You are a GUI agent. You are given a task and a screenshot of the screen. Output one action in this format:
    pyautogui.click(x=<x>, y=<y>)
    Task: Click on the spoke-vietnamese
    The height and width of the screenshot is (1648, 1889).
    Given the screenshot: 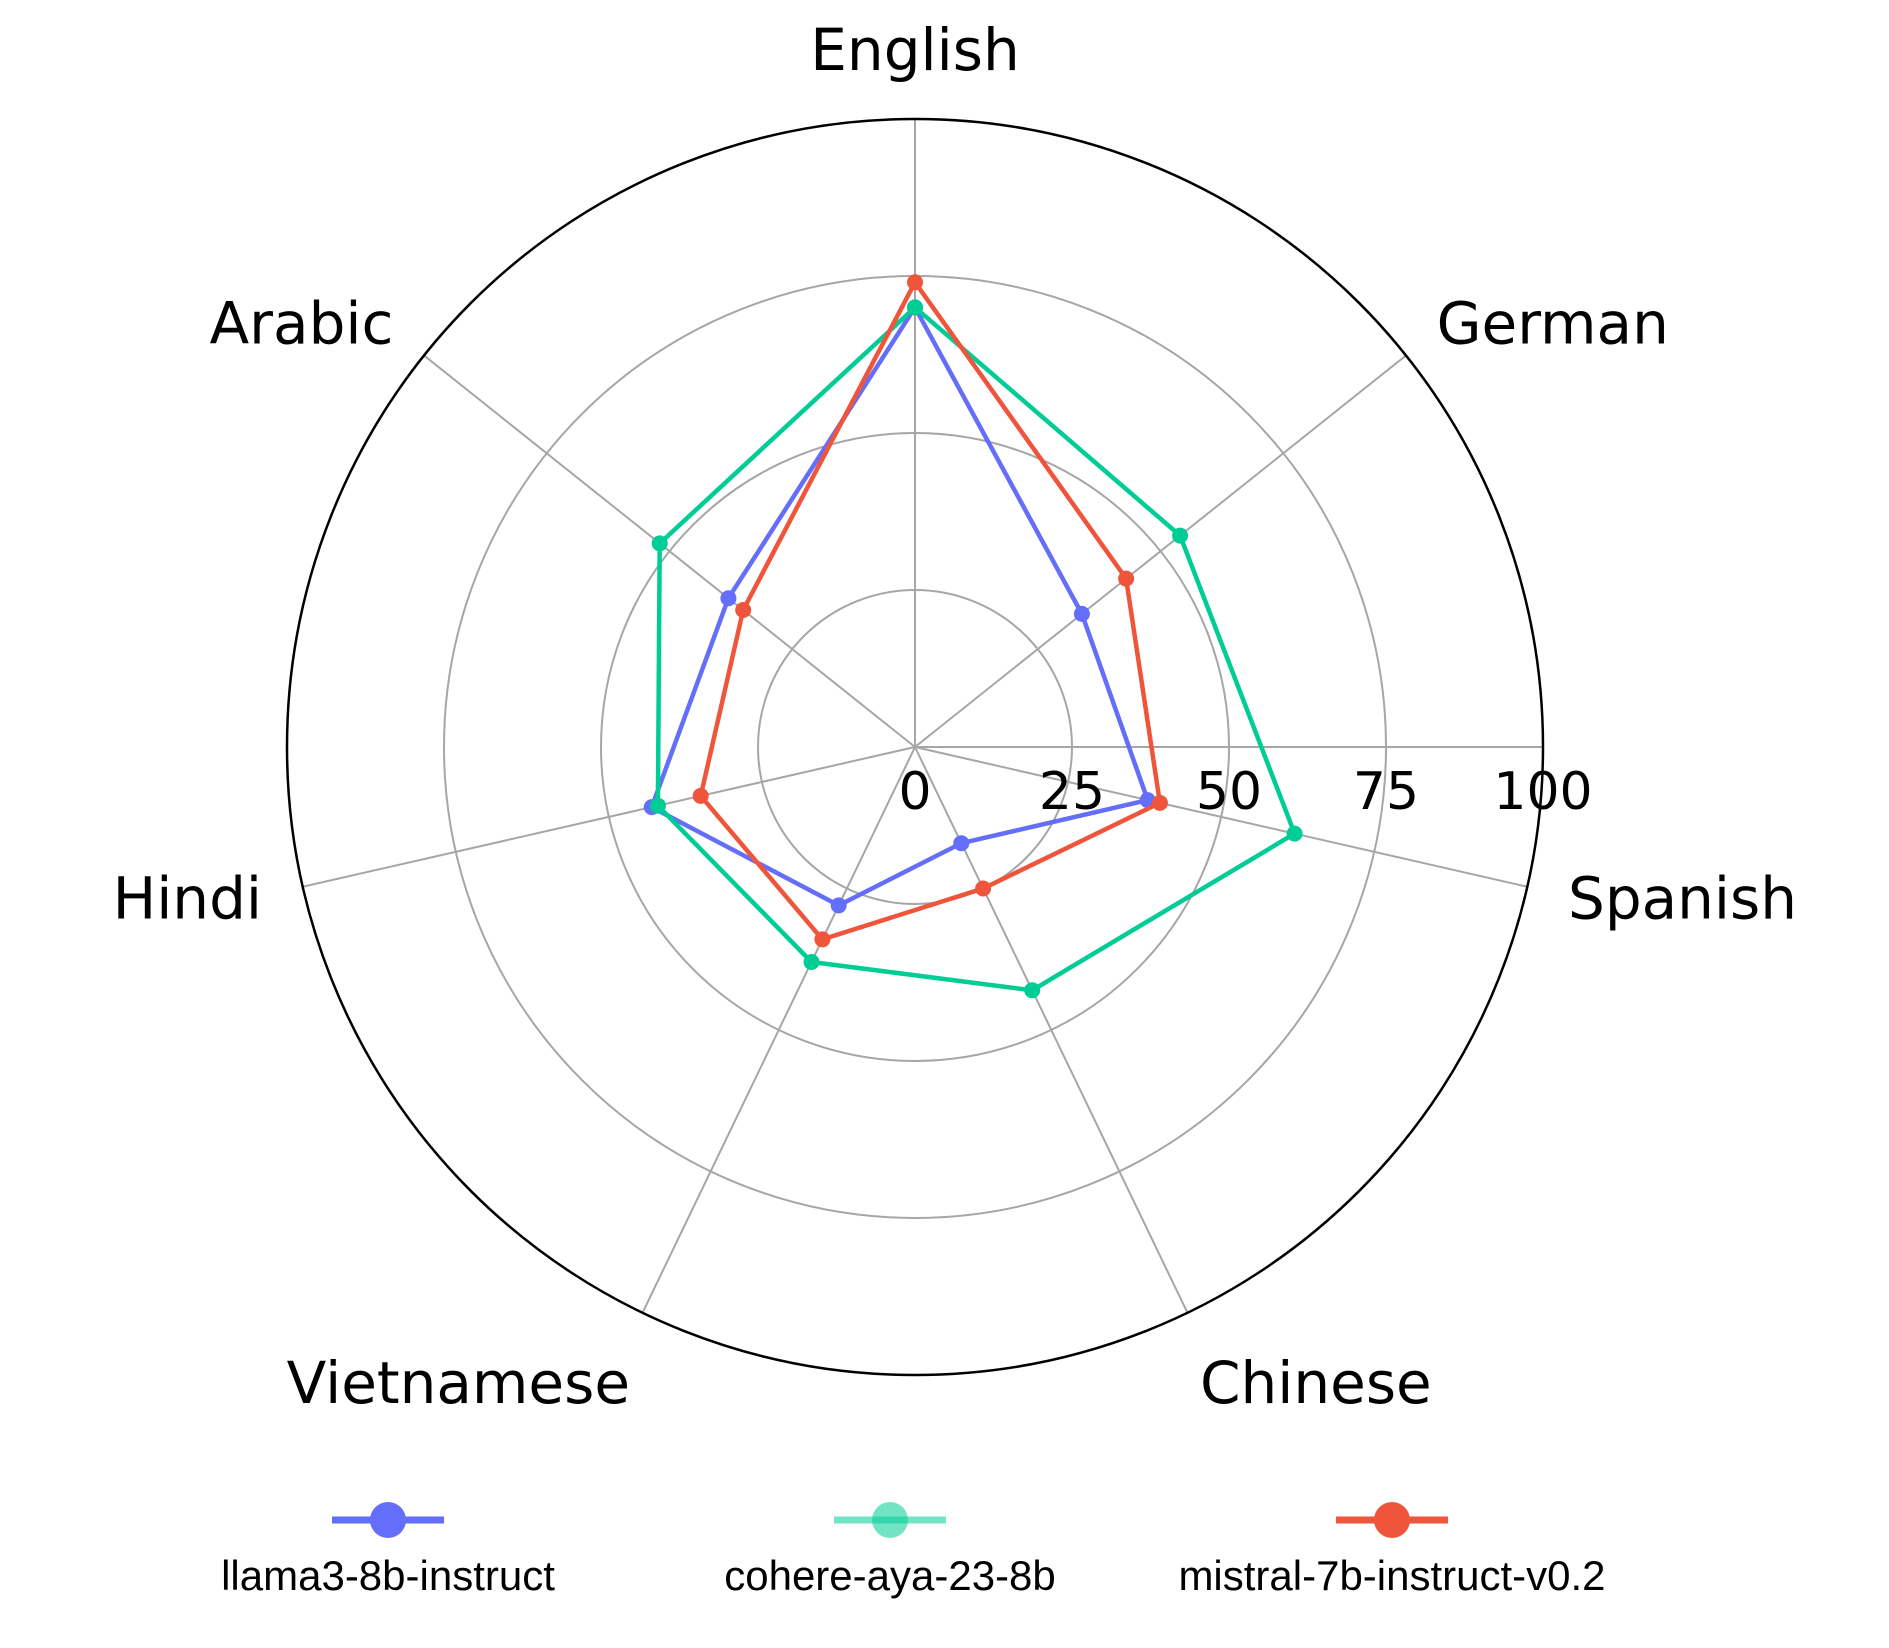 What is the action you would take?
    pyautogui.click(x=778, y=1030)
    